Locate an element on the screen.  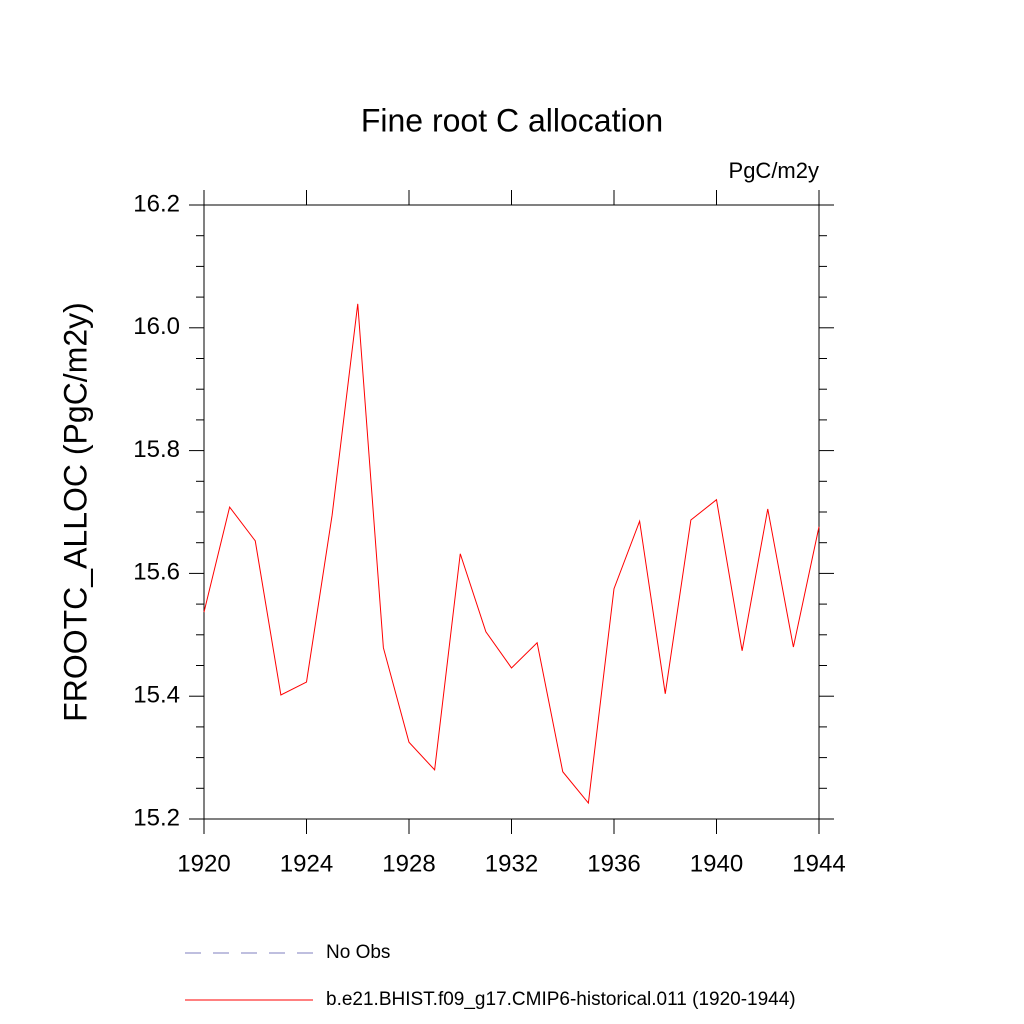
y-tick-label: 16.0 is located at coordinates (156, 326).